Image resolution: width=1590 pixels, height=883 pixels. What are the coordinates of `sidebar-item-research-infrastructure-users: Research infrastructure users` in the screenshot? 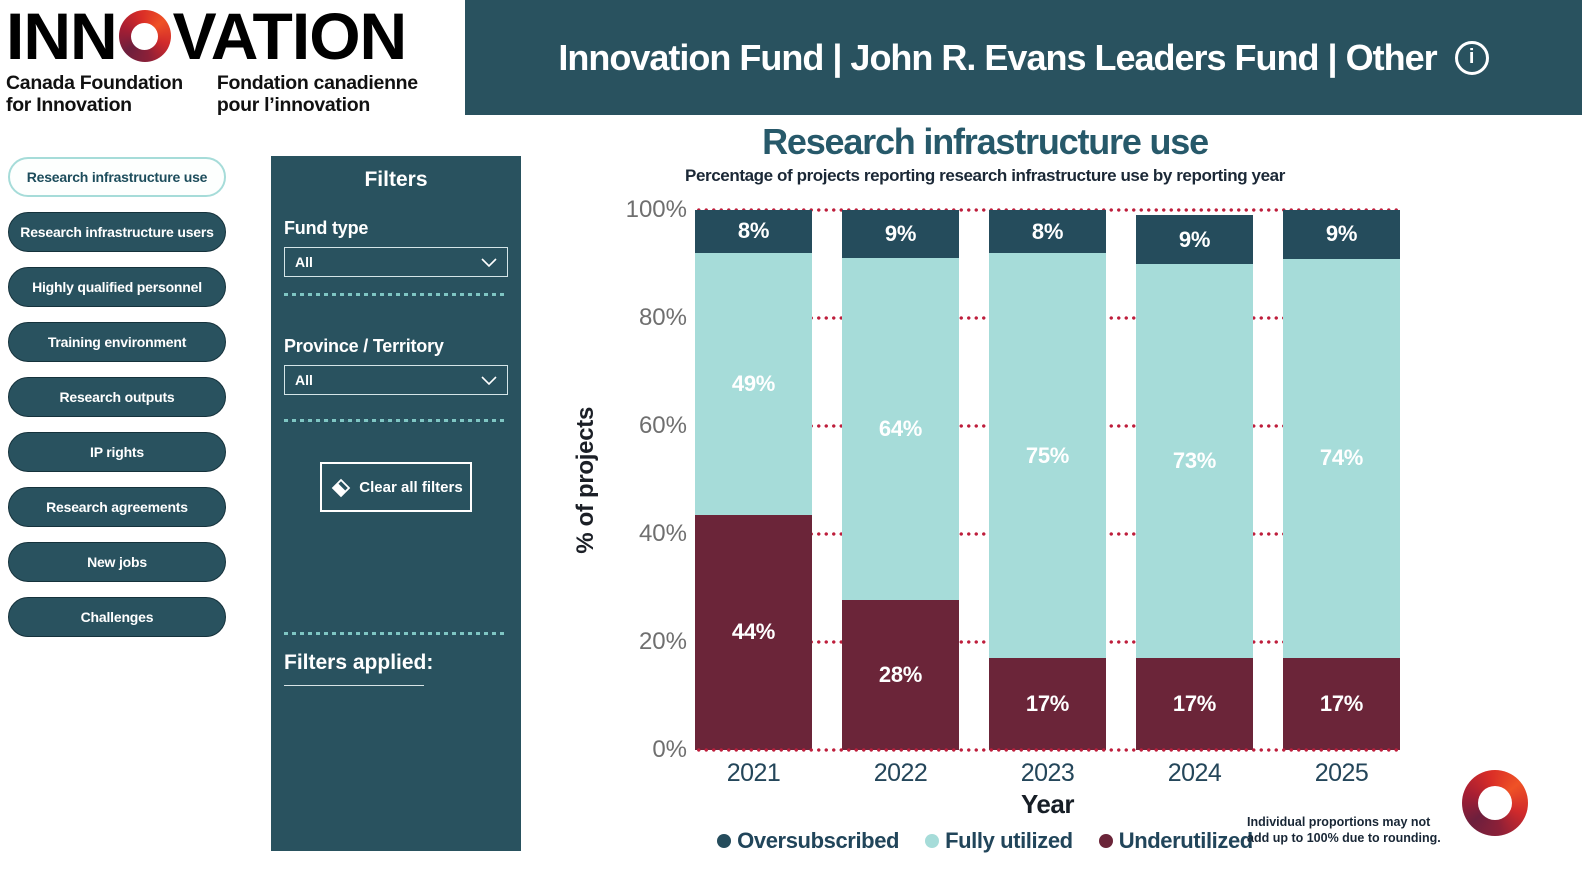 It's located at (117, 232).